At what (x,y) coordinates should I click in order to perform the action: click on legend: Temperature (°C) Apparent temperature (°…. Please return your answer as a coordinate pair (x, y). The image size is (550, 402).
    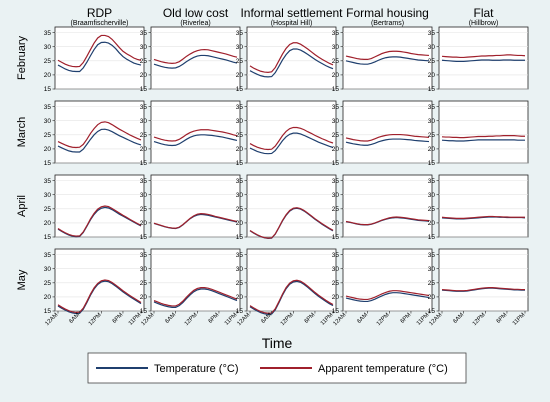
    Looking at the image, I should click on (277, 368).